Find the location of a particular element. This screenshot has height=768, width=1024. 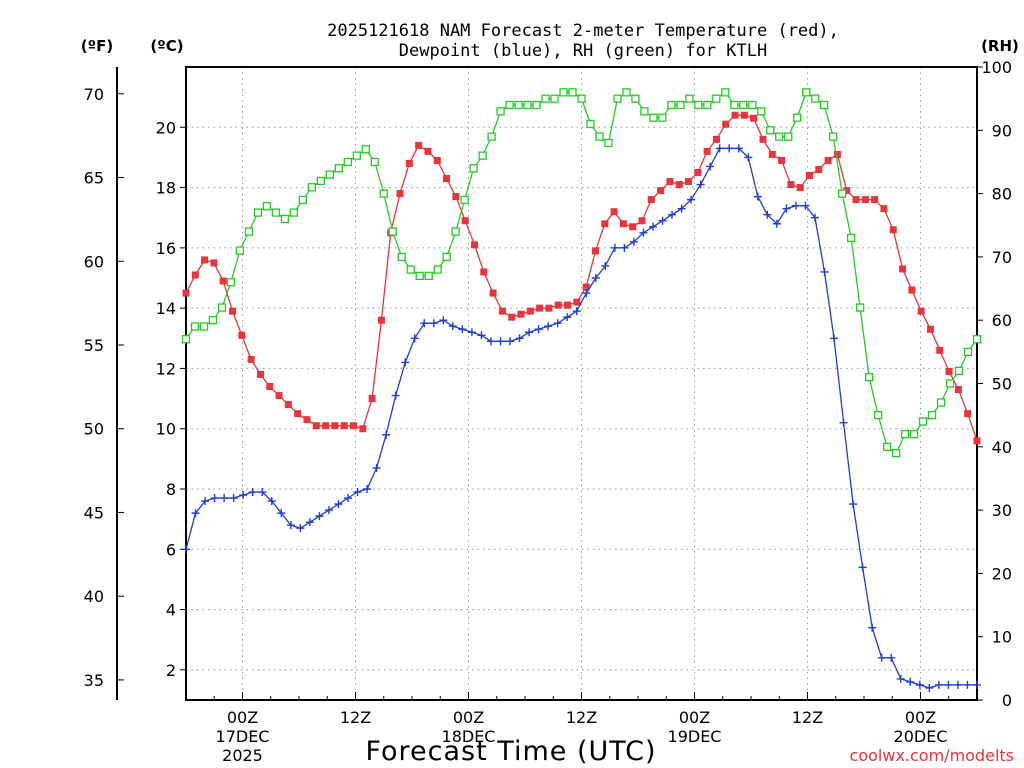

fahrenheit-tick-label: 65 is located at coordinates (94, 178).